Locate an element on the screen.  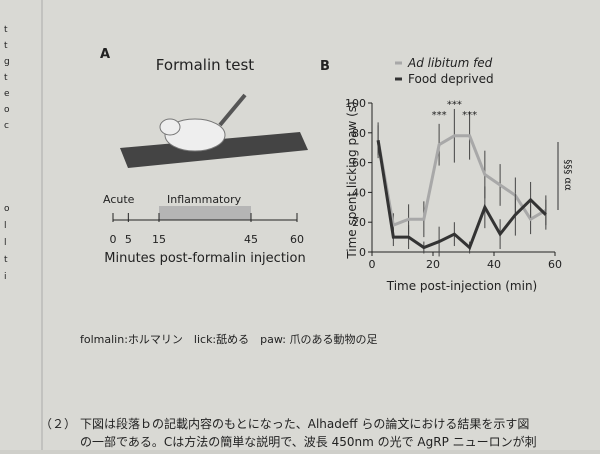
y-tick-label: 20 is located at coordinates (359, 222).